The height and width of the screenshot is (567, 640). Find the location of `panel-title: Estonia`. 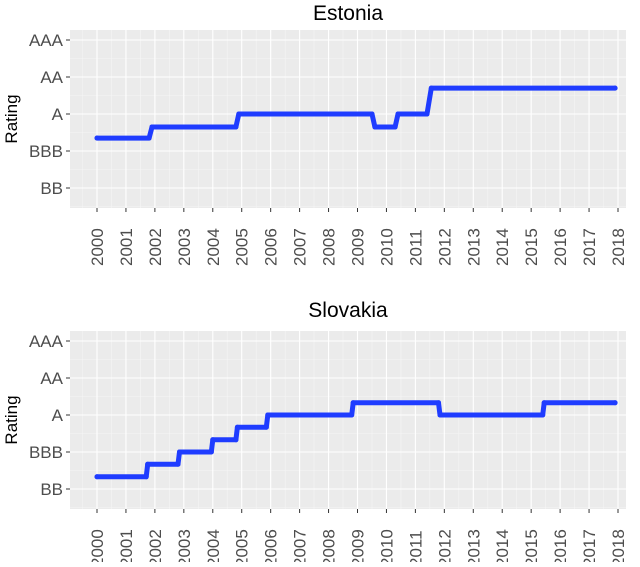

panel-title: Estonia is located at coordinates (348, 13).